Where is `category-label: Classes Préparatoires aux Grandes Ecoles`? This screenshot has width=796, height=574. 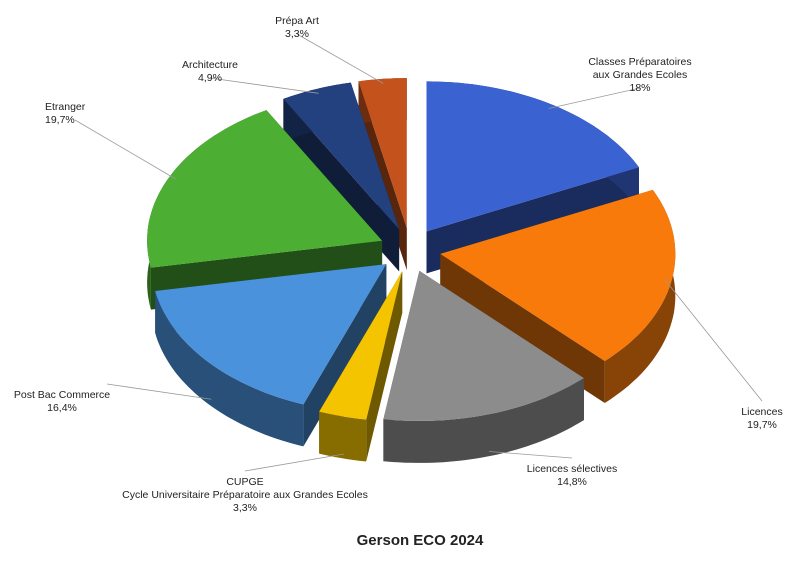
category-label: Classes Préparatoires aux Grandes Ecoles is located at coordinates (639, 68).